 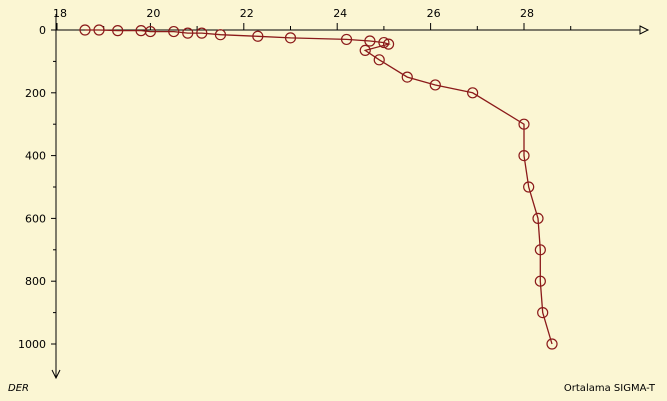 What do you see at coordinates (247, 13) in the screenshot?
I see `x-tick-label: 22` at bounding box center [247, 13].